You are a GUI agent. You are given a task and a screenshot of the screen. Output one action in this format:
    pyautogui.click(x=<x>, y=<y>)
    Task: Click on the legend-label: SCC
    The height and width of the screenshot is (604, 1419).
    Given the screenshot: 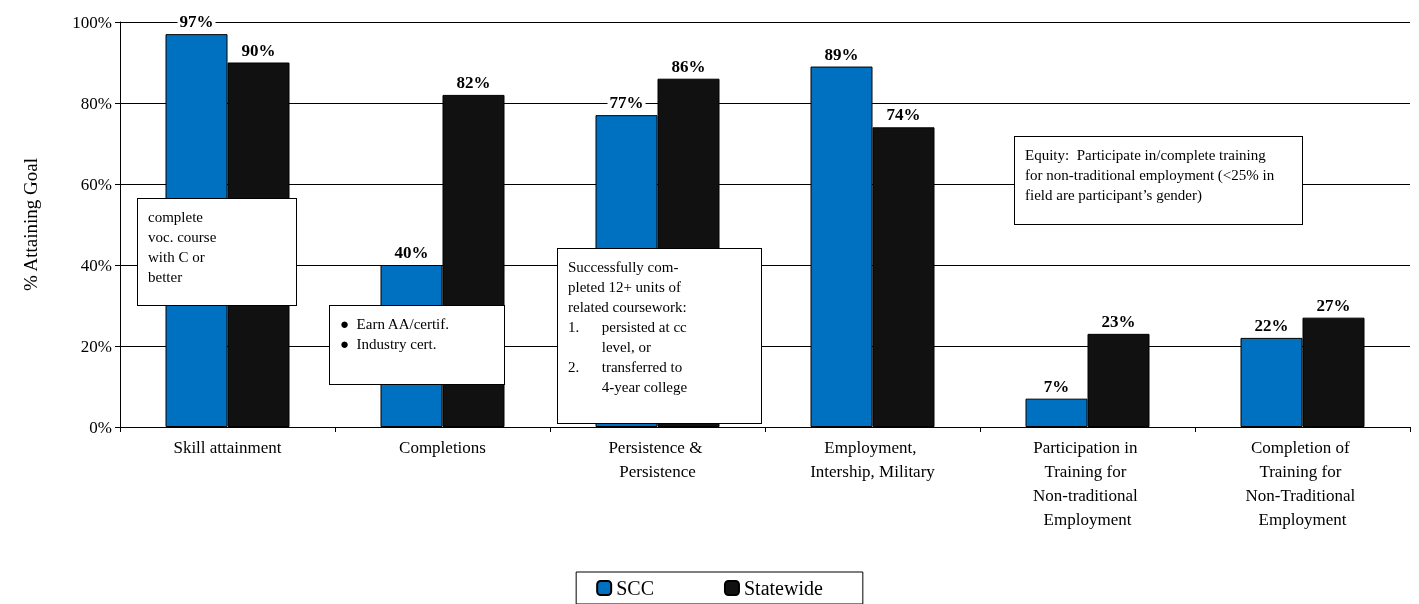 What is the action you would take?
    pyautogui.click(x=635, y=588)
    